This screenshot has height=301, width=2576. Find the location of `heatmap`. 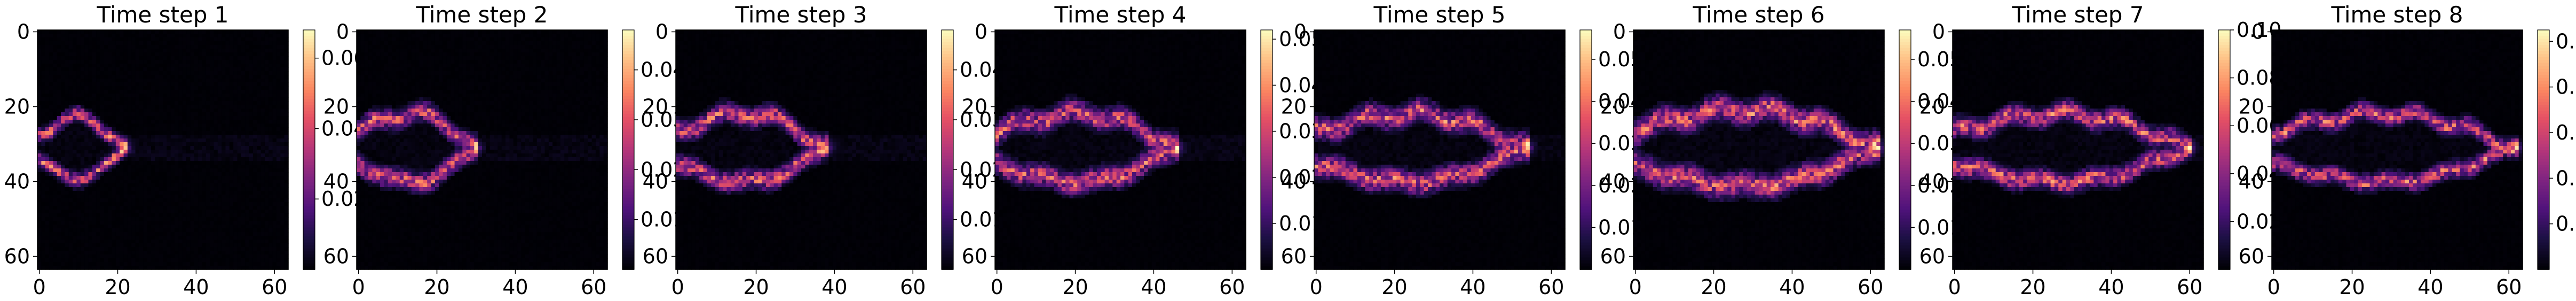

heatmap is located at coordinates (163, 150).